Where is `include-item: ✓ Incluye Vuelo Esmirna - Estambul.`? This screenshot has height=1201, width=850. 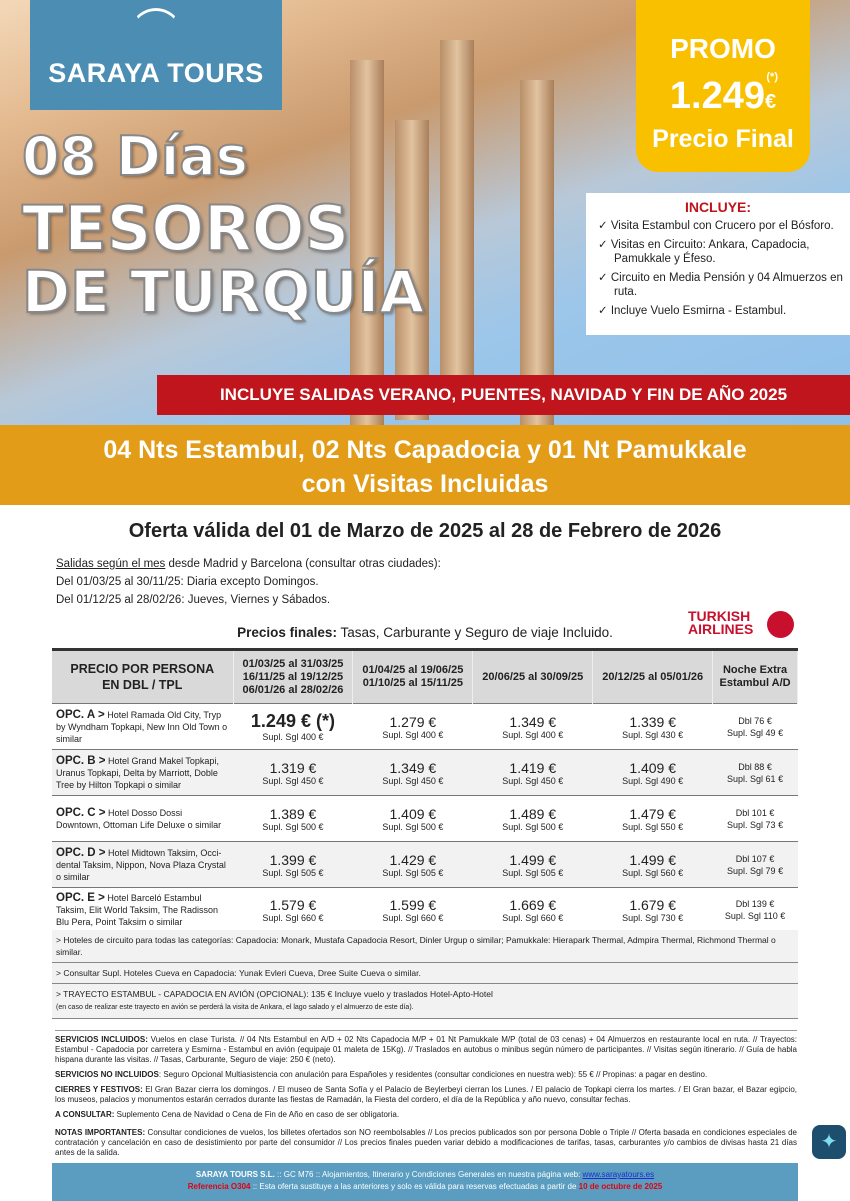 include-item: ✓ Incluye Vuelo Esmirna - Estambul. is located at coordinates (692, 311).